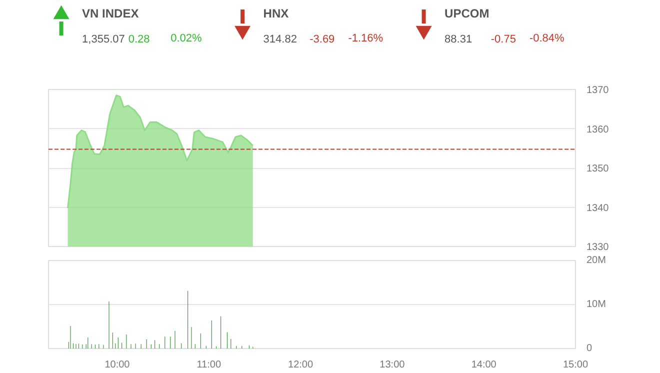  Describe the element at coordinates (209, 365) in the screenshot. I see `x-tick-label: 11:00` at that location.